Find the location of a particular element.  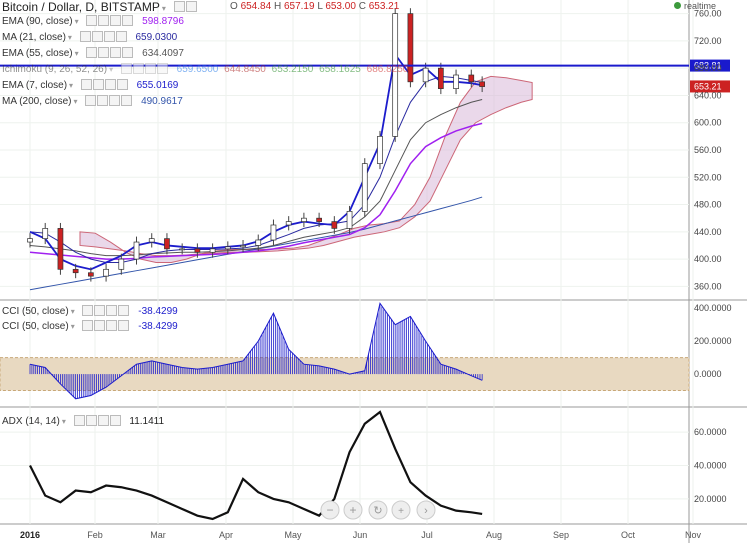

zoom-out-button is located at coordinates (330, 510).